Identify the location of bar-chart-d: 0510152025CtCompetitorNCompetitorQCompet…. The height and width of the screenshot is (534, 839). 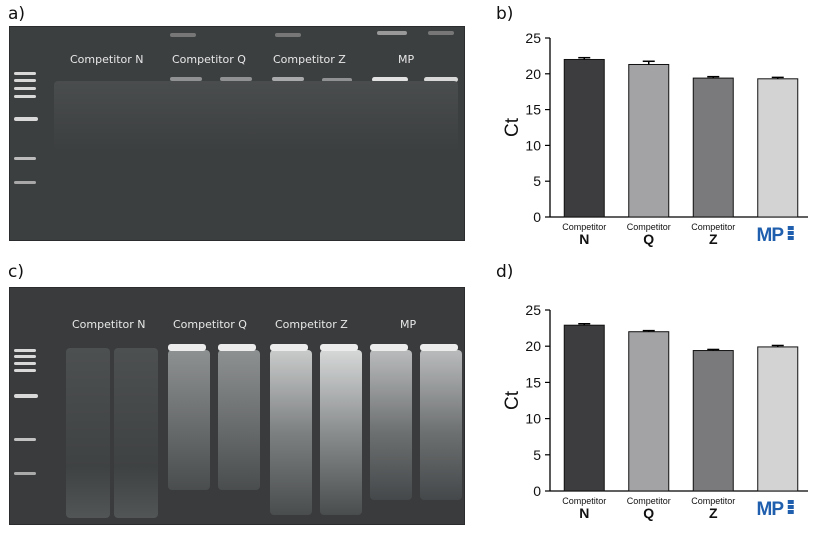
(655, 411).